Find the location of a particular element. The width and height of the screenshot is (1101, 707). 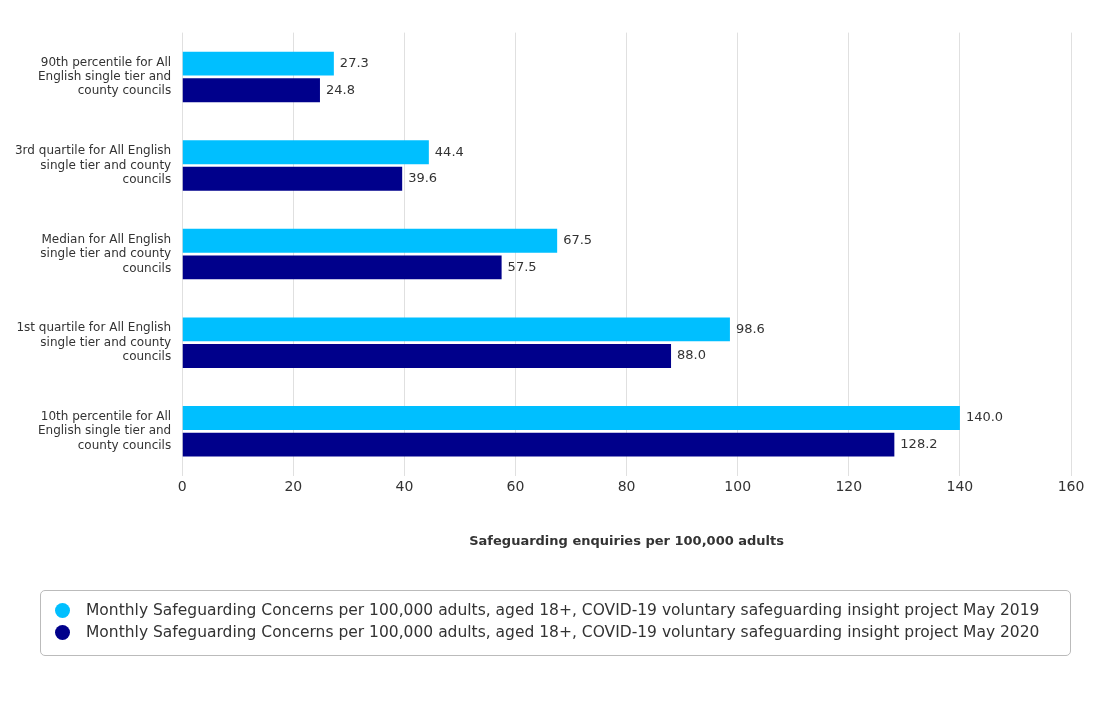

x-tick-label: 40 is located at coordinates (404, 485).